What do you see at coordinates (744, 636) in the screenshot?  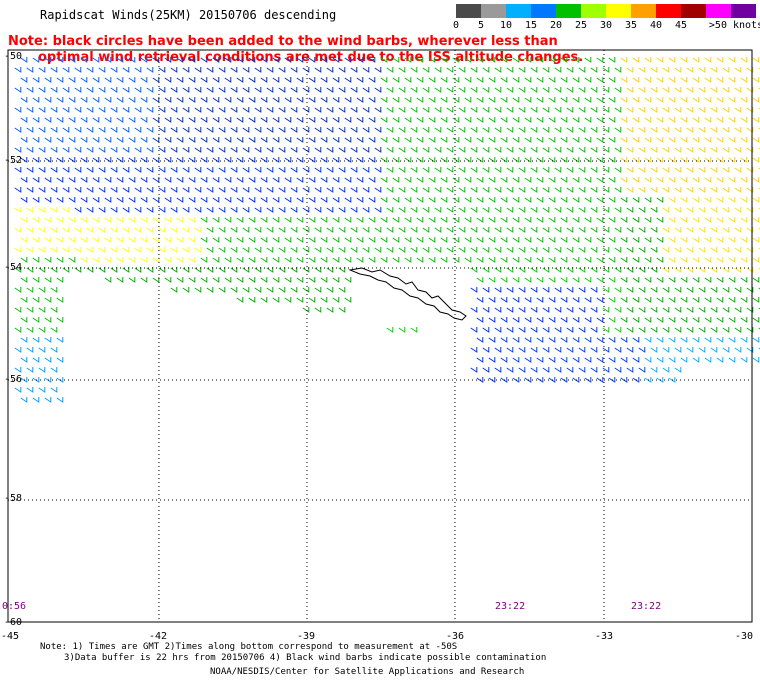 I see `lon-label-30w: -30` at bounding box center [744, 636].